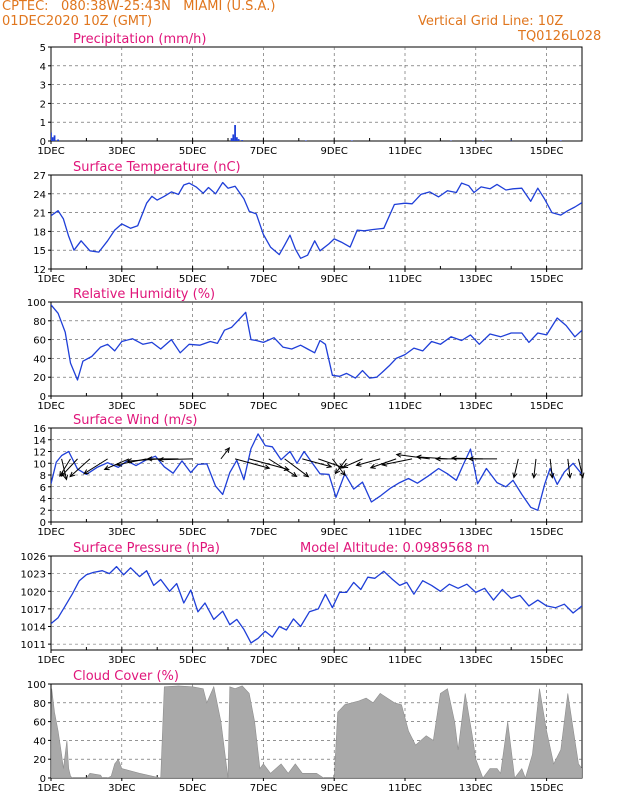  Describe the element at coordinates (39, 195) in the screenshot. I see `y-tick-label: 24` at that location.